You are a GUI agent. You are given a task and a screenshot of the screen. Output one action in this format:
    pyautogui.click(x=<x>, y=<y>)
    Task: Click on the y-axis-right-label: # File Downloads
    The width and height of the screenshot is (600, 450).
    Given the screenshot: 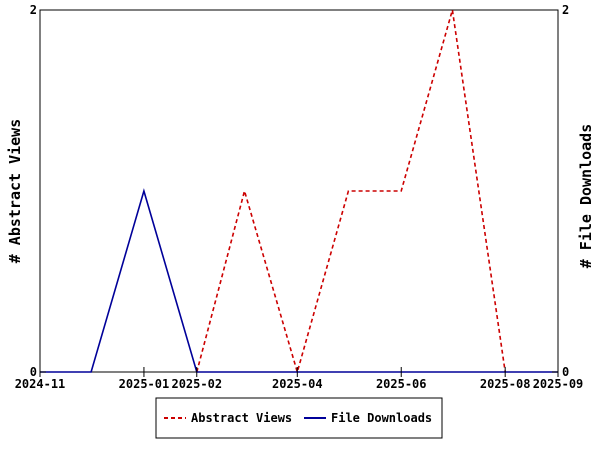 What is the action you would take?
    pyautogui.click(x=586, y=196)
    